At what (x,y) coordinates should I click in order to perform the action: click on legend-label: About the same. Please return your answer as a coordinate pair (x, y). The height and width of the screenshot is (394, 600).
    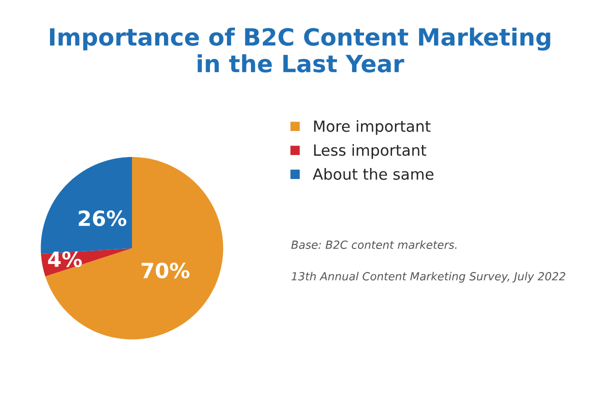
    Looking at the image, I should click on (373, 174).